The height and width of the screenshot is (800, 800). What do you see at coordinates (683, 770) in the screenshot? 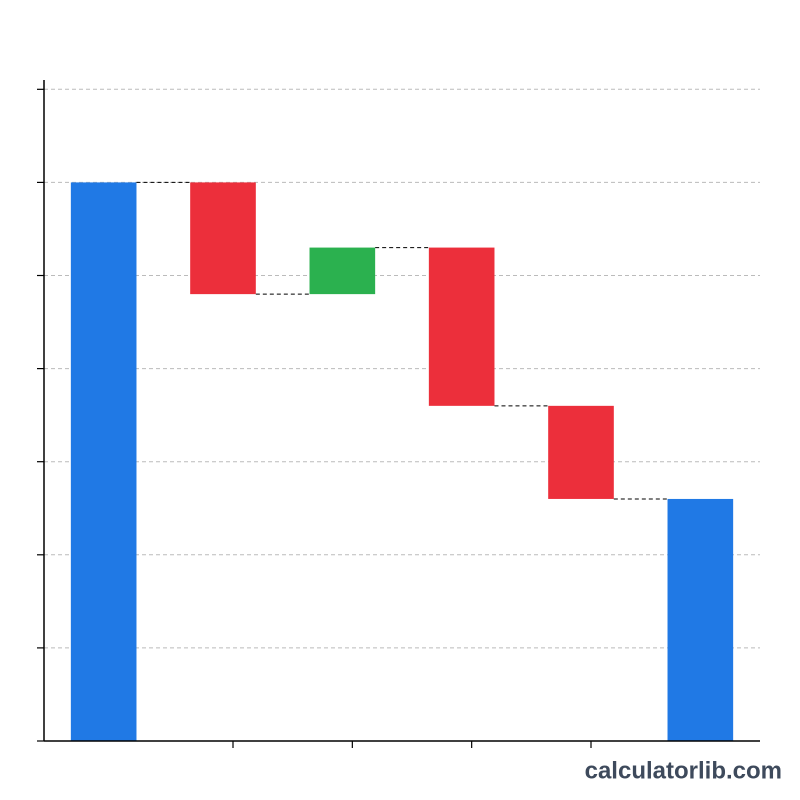
I see `watermark: calculatorlib.com` at bounding box center [683, 770].